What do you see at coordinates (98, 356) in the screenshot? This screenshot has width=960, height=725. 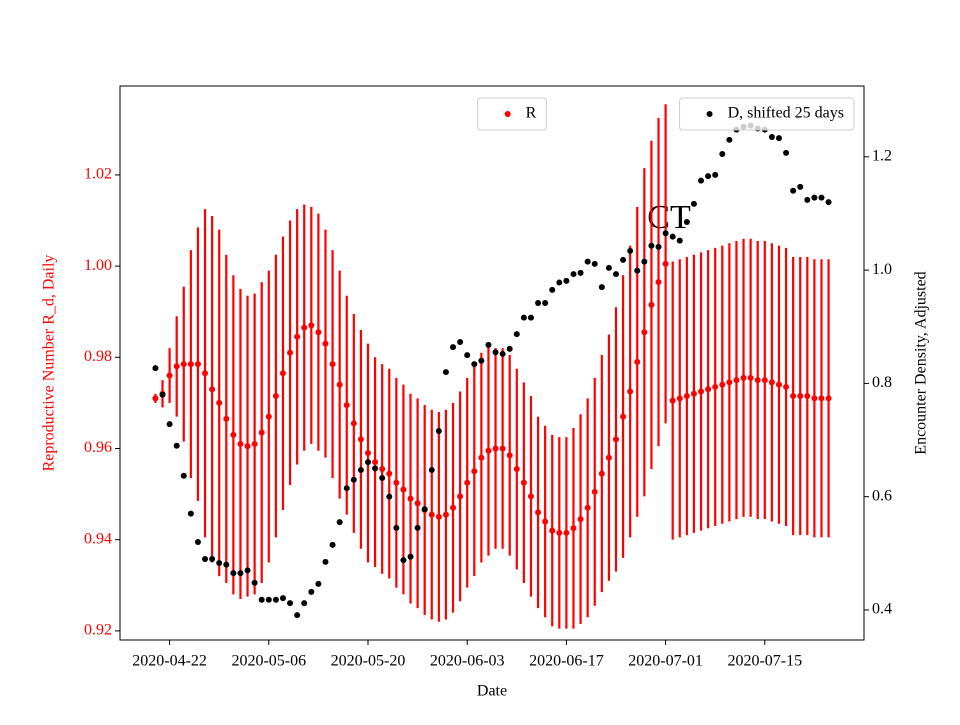 I see `y-tick-label: 0.98` at bounding box center [98, 356].